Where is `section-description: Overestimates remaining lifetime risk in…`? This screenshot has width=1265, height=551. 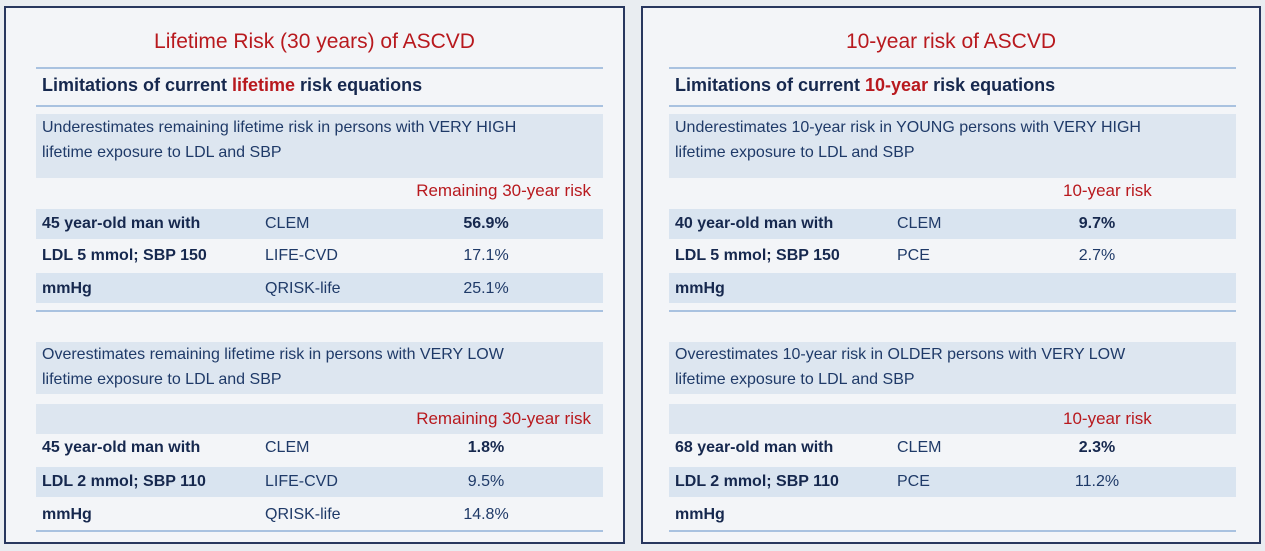 section-description: Overestimates remaining lifetime risk in… is located at coordinates (273, 367).